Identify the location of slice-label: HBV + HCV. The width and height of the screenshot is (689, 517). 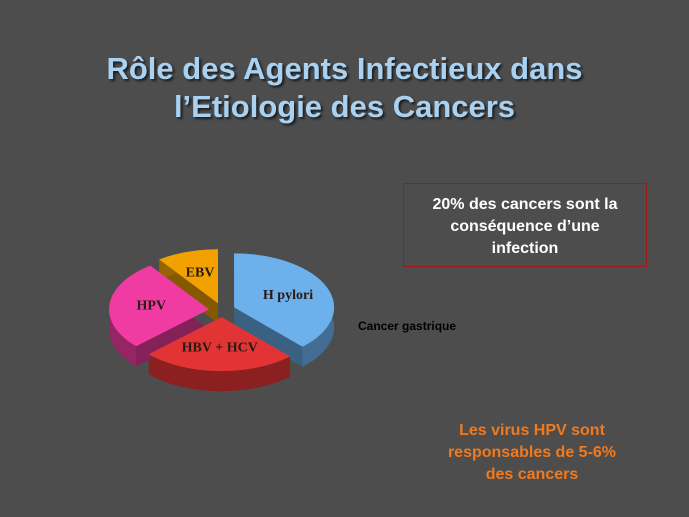
(220, 348).